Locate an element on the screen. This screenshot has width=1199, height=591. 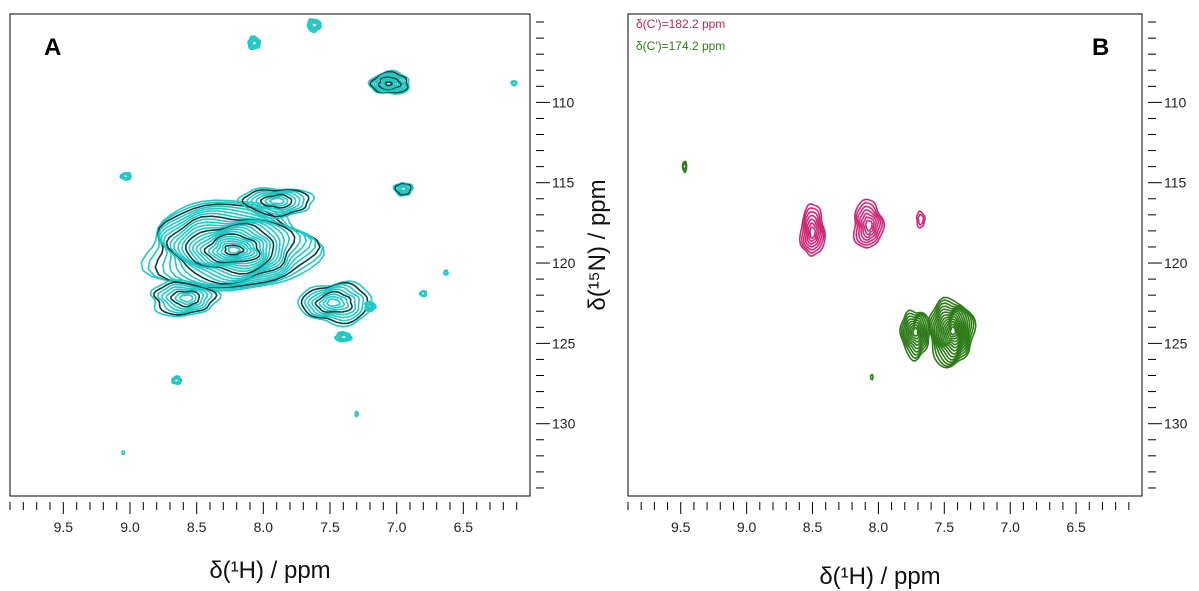
y-tick-label: 130 is located at coordinates (564, 424).